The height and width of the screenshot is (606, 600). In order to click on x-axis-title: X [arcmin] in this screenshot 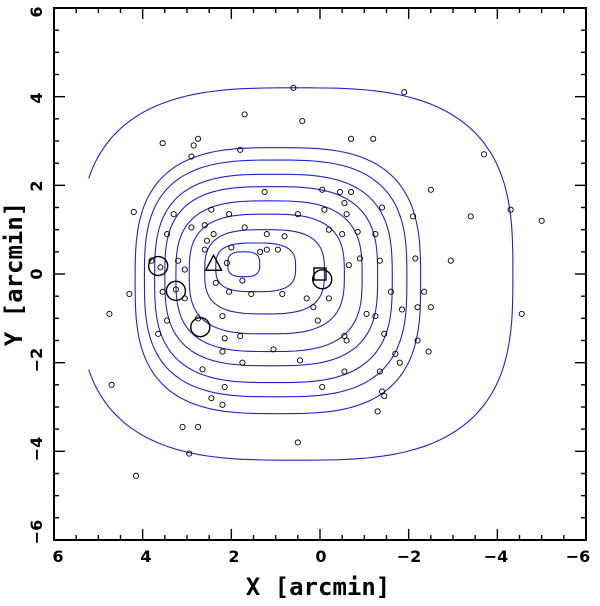, I will do `click(318, 587)`.